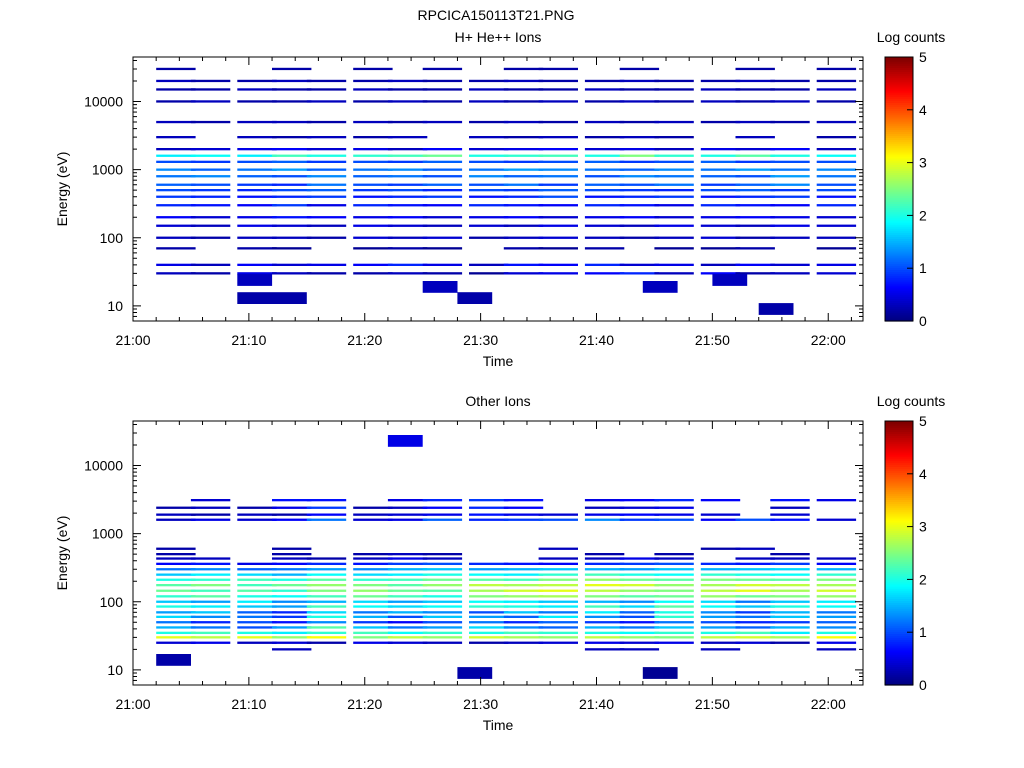 The width and height of the screenshot is (1024, 768). What do you see at coordinates (112, 238) in the screenshot?
I see `y-tick-label: 100` at bounding box center [112, 238].